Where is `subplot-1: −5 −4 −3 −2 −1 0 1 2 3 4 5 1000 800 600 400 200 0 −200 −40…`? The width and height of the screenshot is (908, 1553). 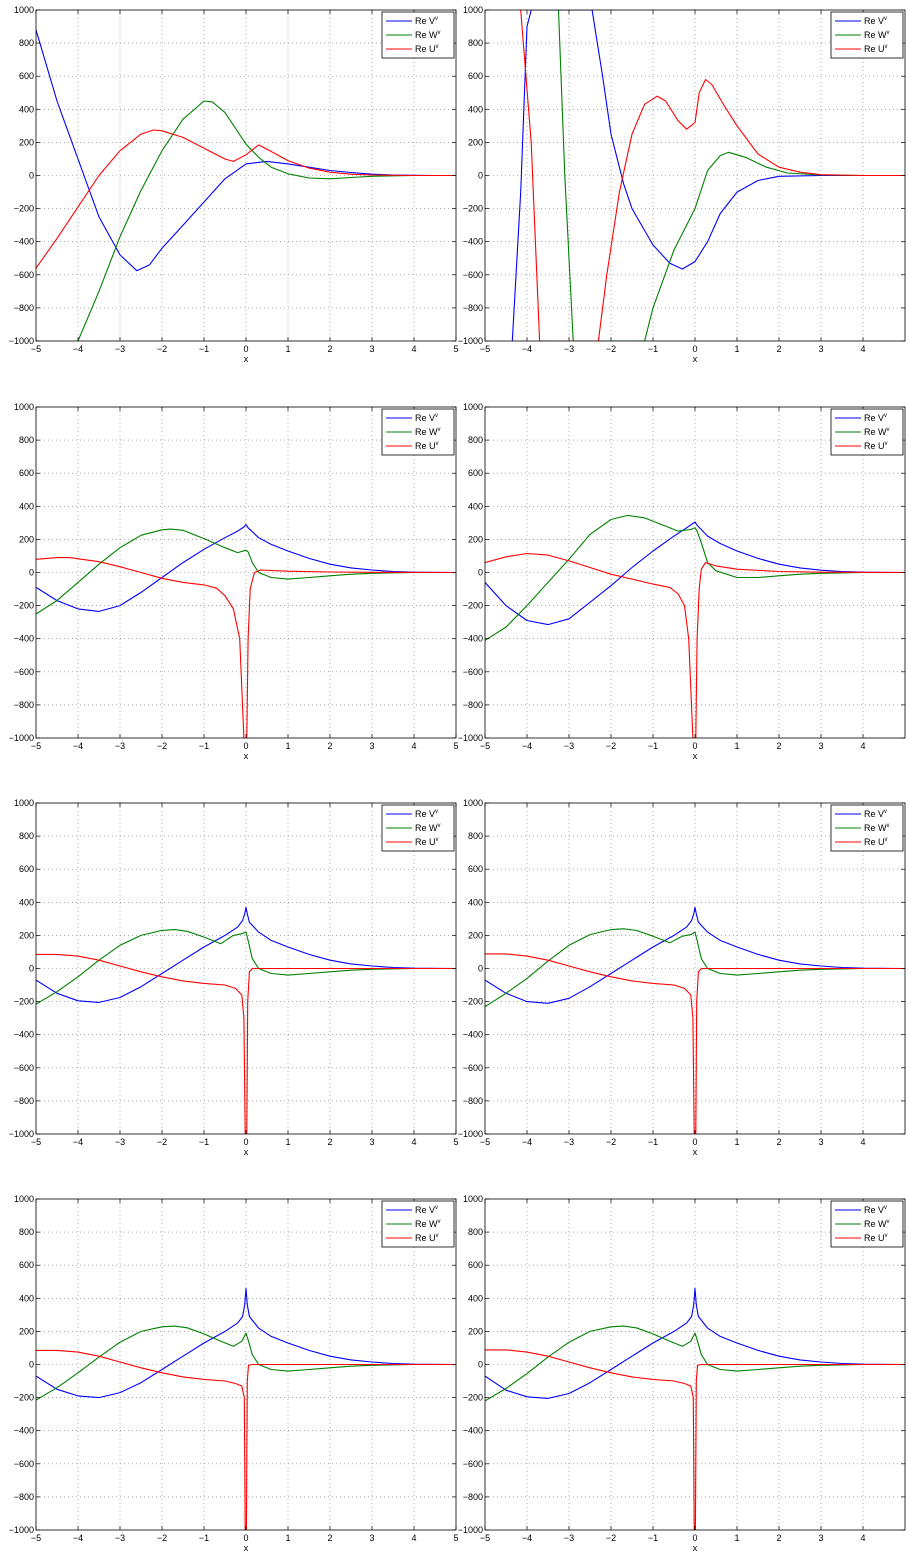
subplot-1: −5 −4 −3 −2 −1 0 1 2 3 4 5 1000 800 600 400 200 0 −200 −40… is located at coordinates (234, 184).